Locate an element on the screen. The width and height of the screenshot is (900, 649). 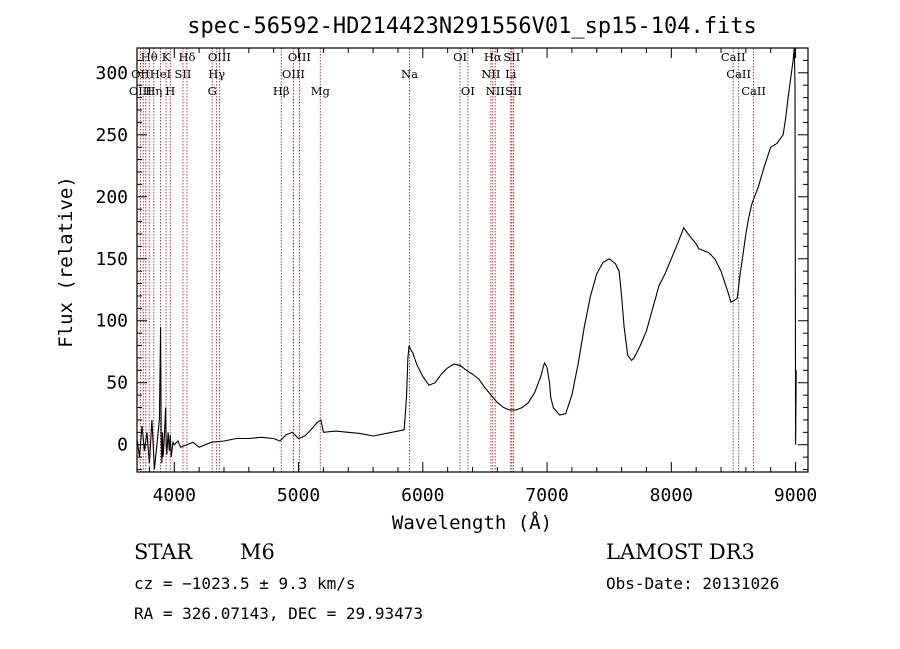
spectral-line-label: Mg is located at coordinates (321, 91).